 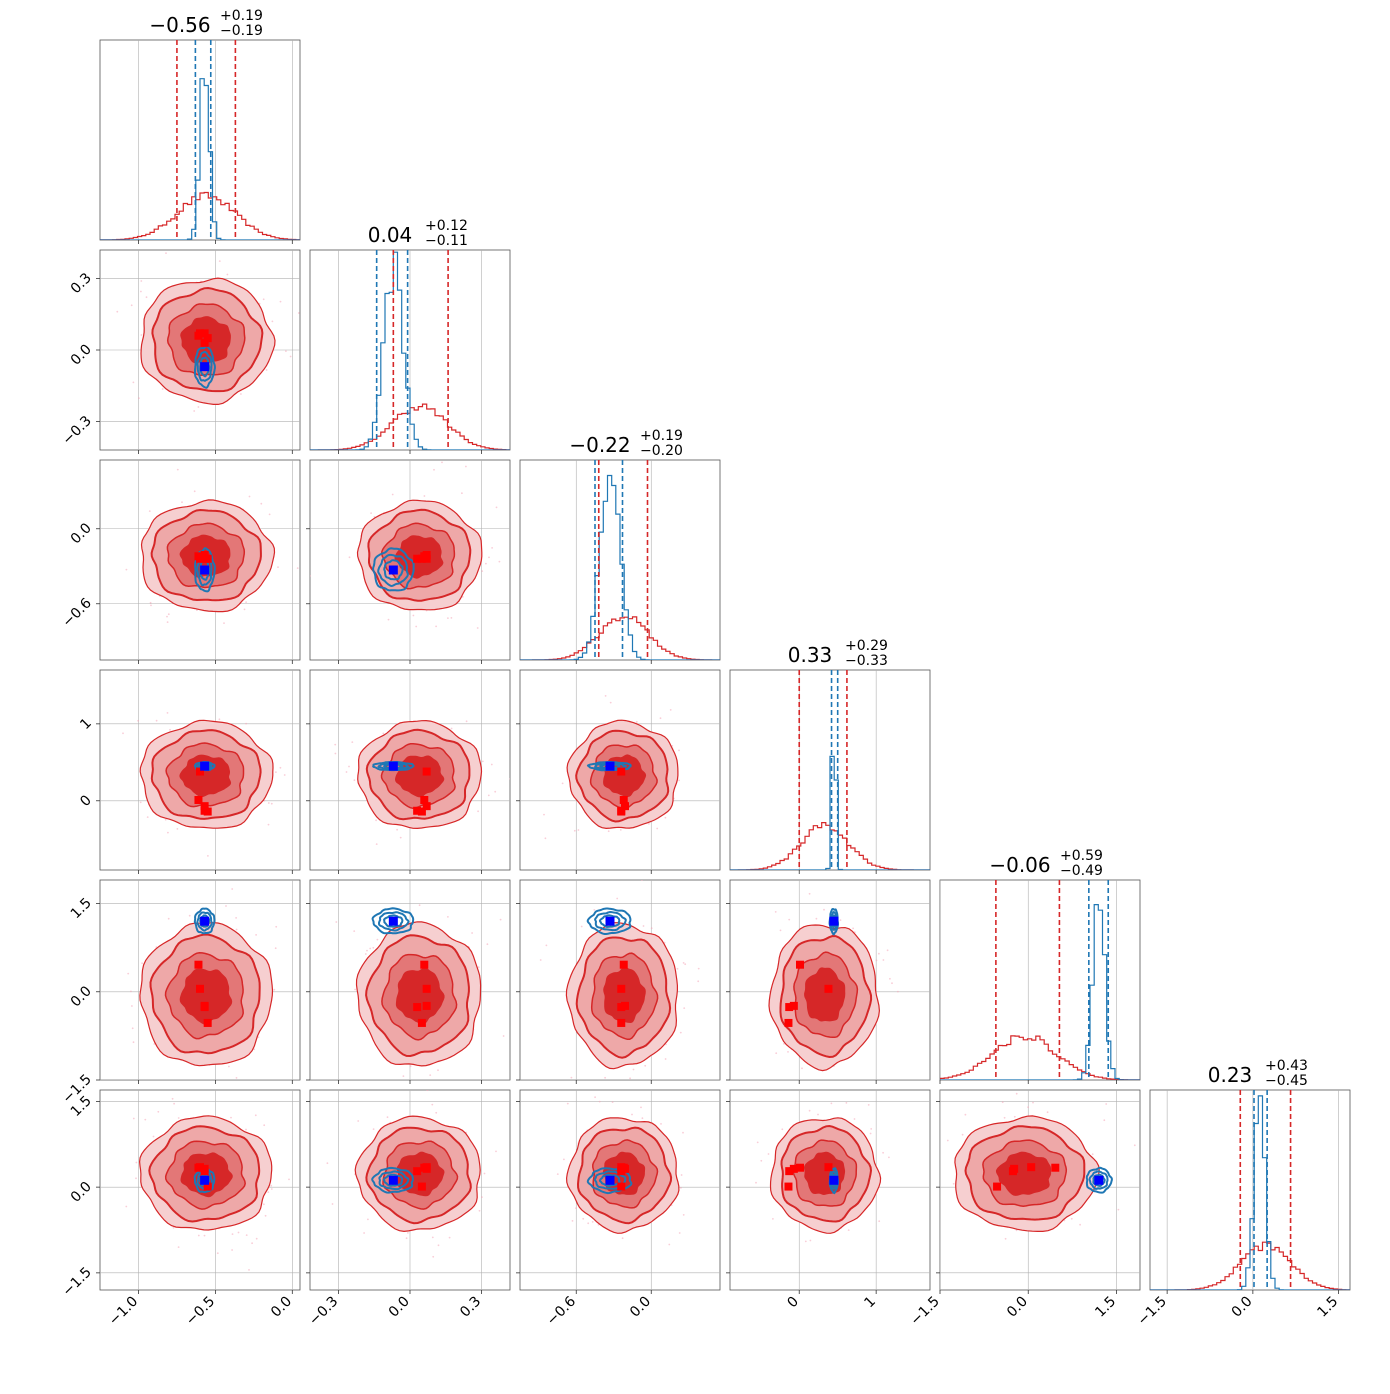 What do you see at coordinates (1040, 992) in the screenshot?
I see `histogram-narrow` at bounding box center [1040, 992].